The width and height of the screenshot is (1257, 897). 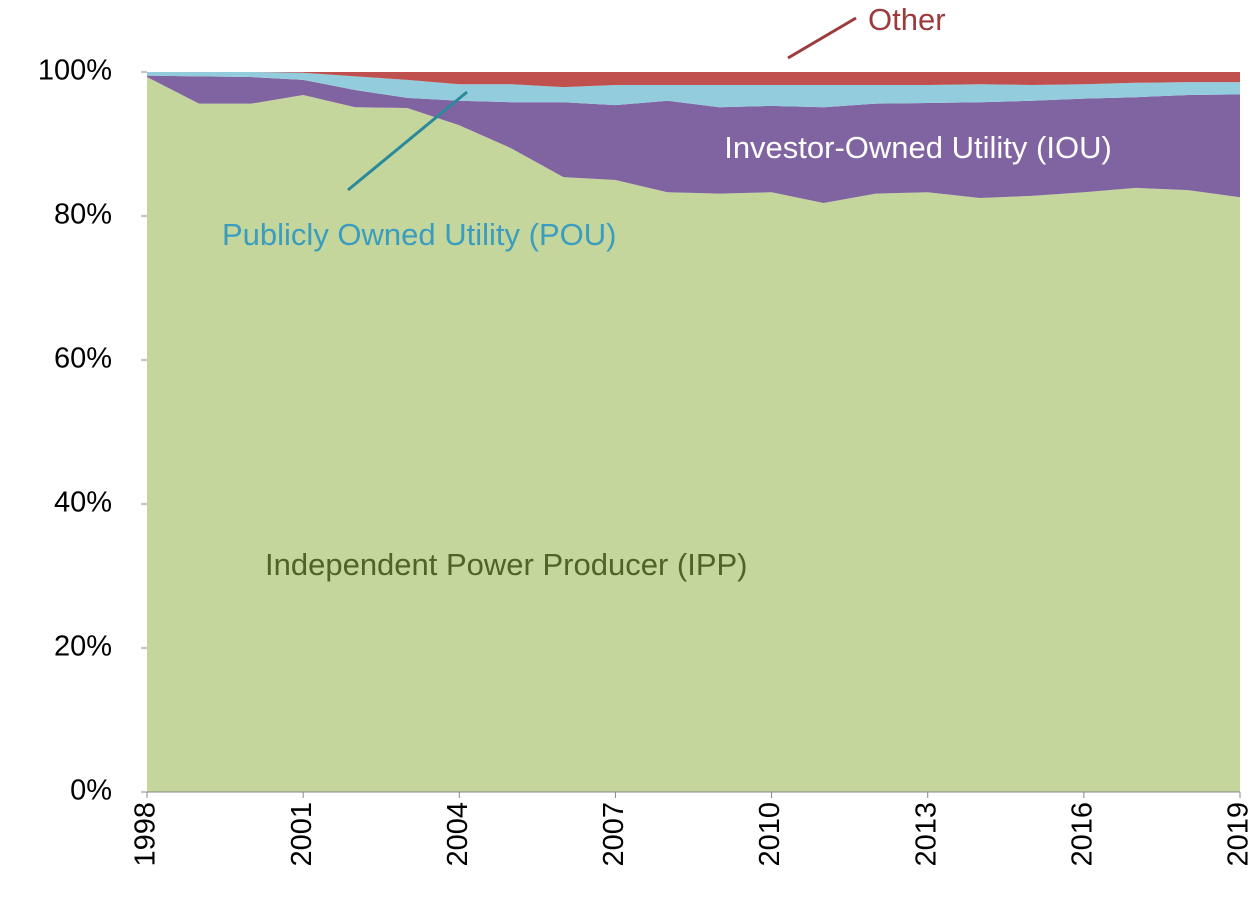 I want to click on x-tick-label: 2013, so click(x=926, y=834).